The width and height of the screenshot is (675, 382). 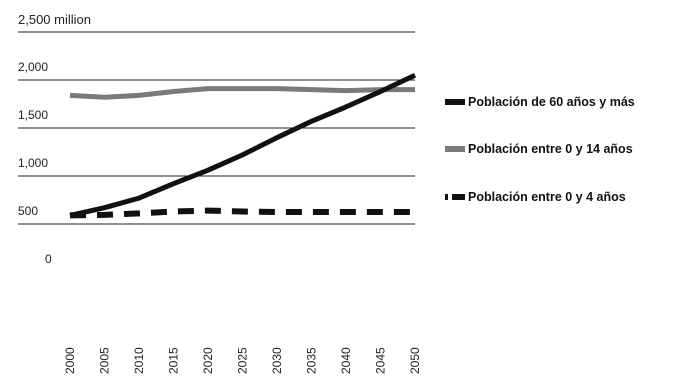 I want to click on y-tick-label: 2,000, so click(x=33, y=67).